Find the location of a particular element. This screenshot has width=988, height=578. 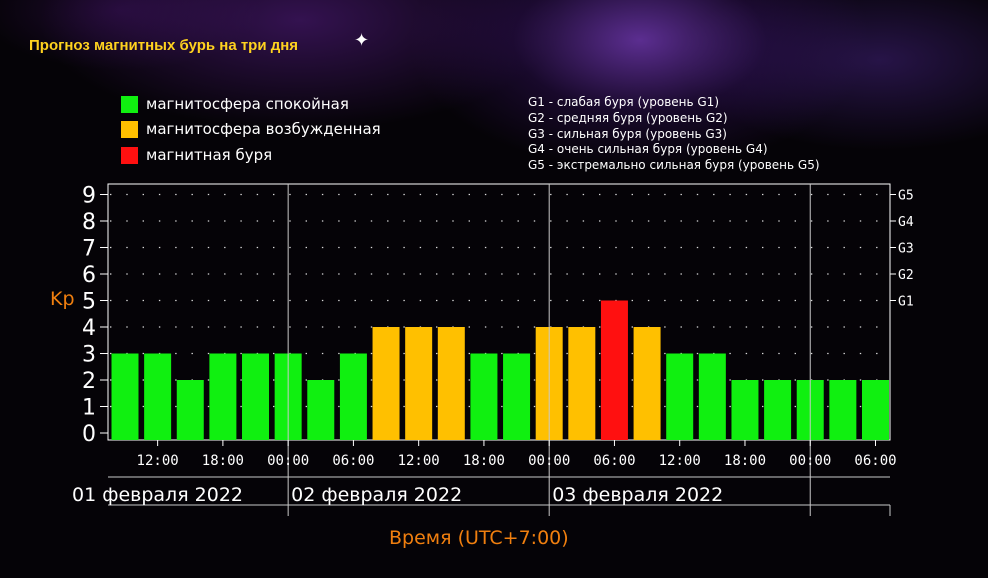

y-tick-label: 1 is located at coordinates (89, 408).